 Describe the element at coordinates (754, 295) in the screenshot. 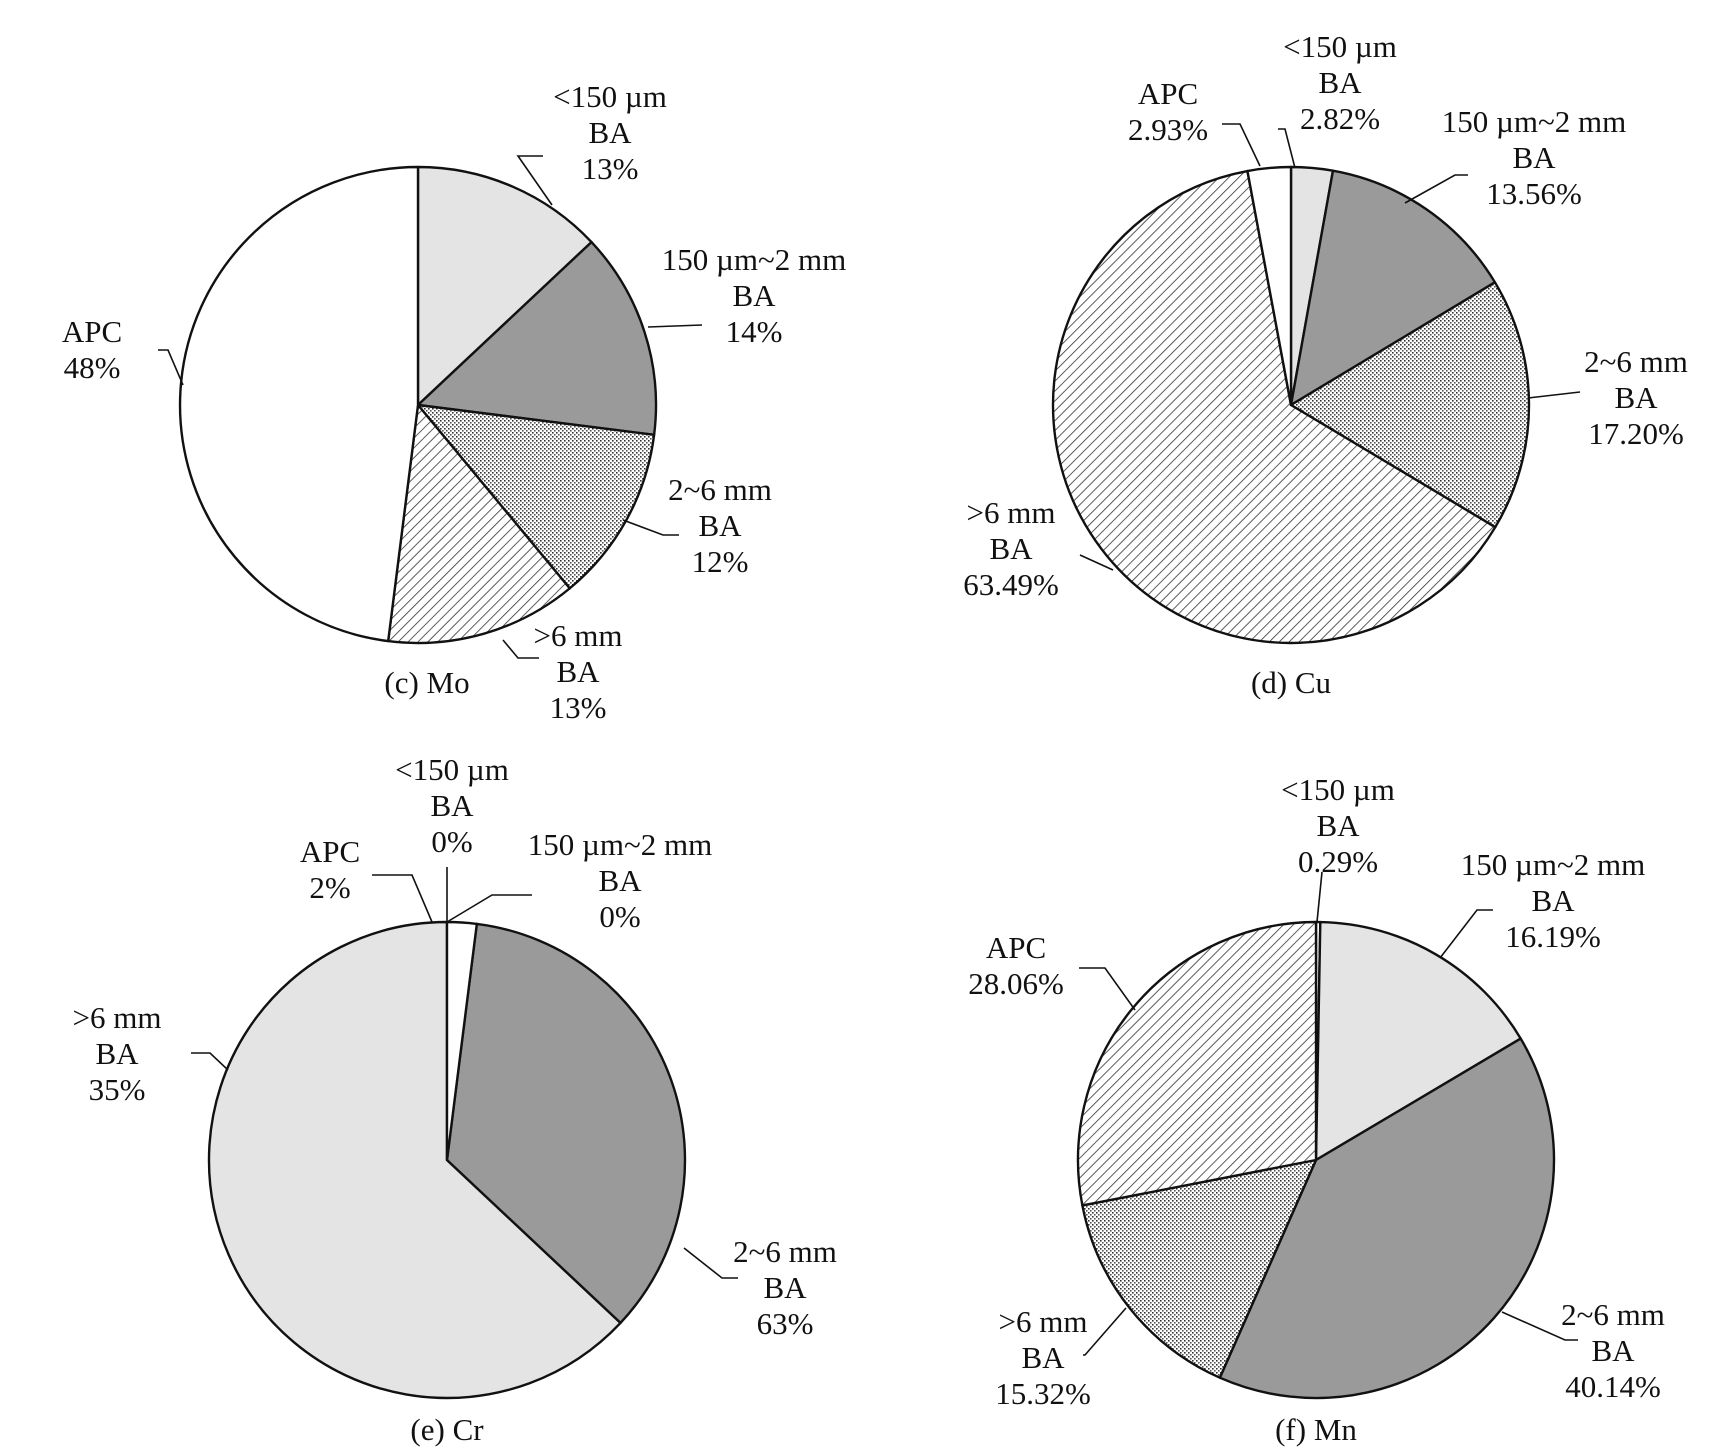

I see `label-c-150-2mm: 150 µm~2 mm BA 14%` at that location.